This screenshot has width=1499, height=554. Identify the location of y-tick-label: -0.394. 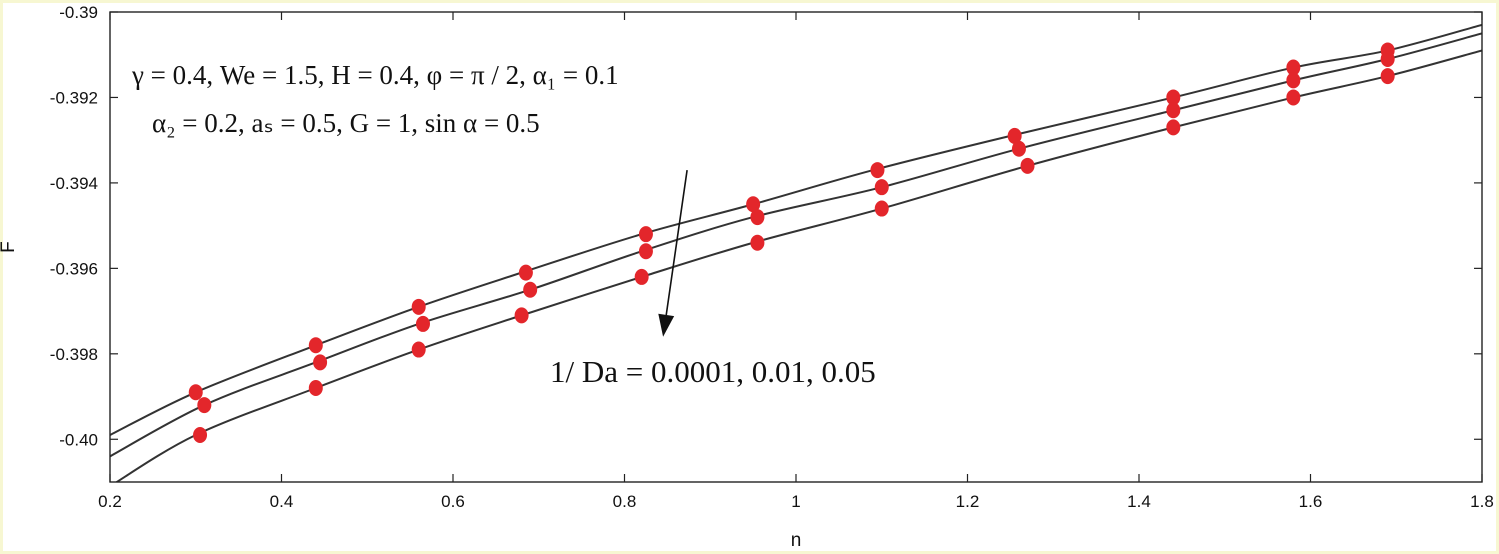
(74, 183).